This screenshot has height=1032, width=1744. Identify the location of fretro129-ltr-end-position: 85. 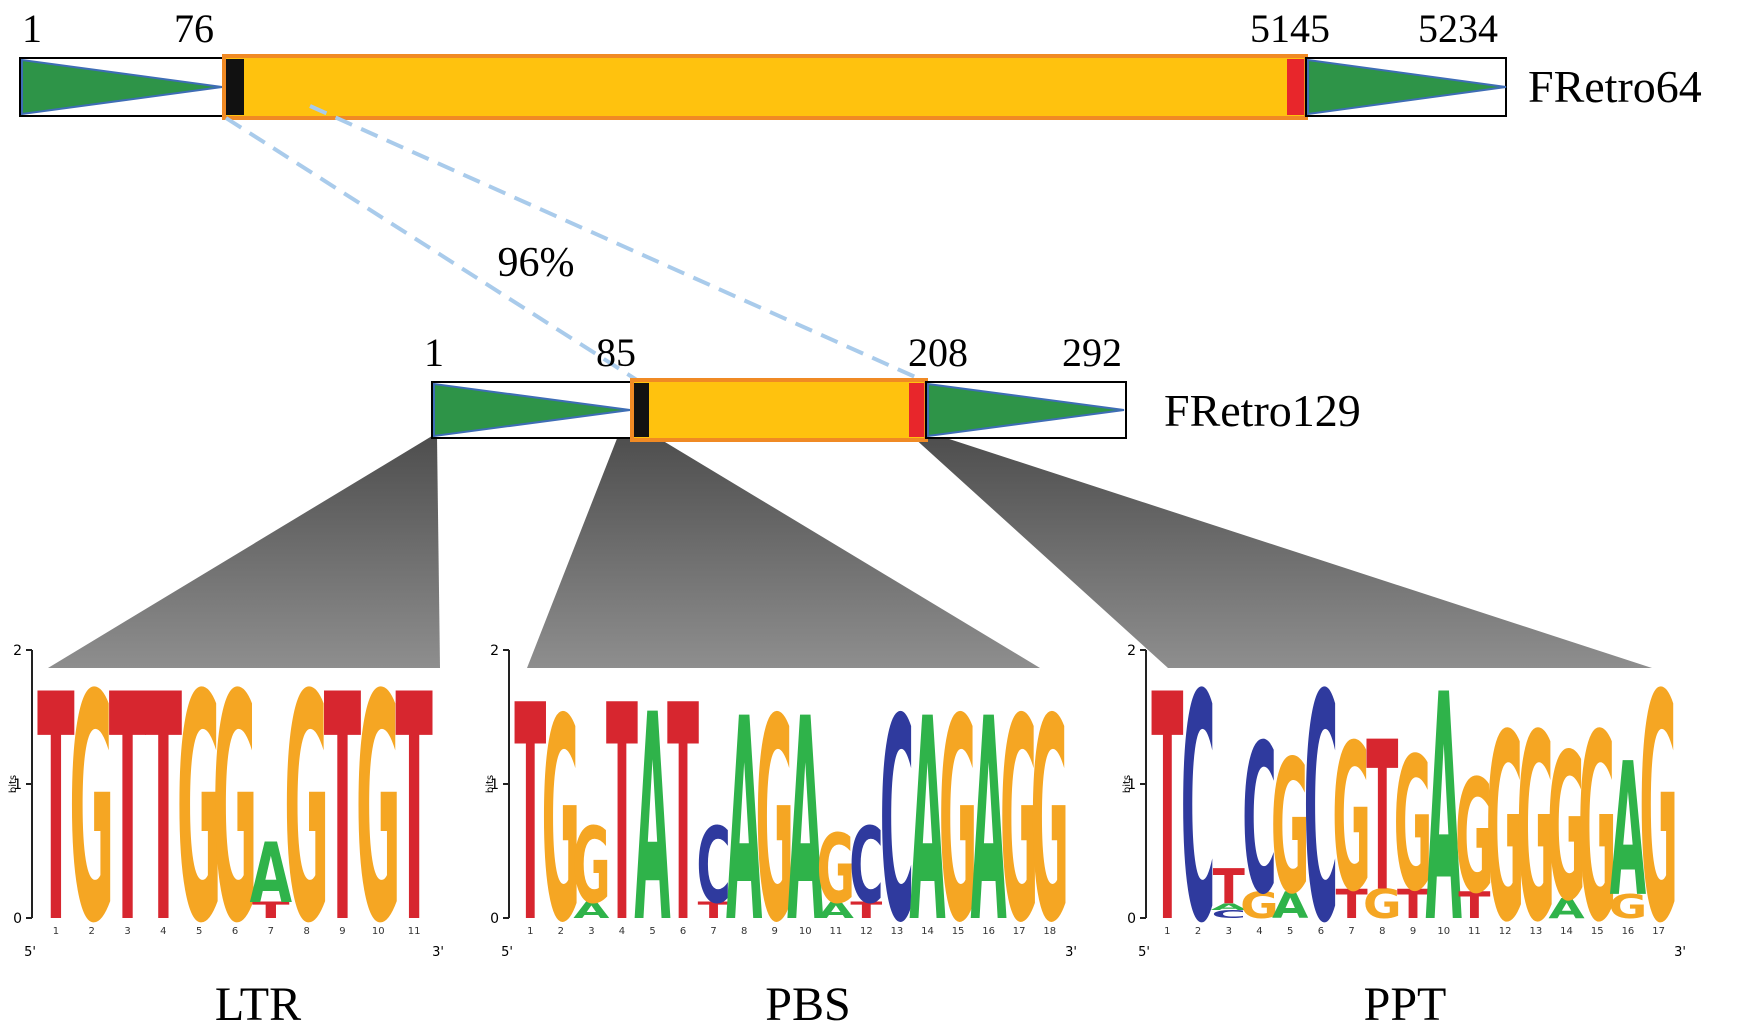
(616, 352).